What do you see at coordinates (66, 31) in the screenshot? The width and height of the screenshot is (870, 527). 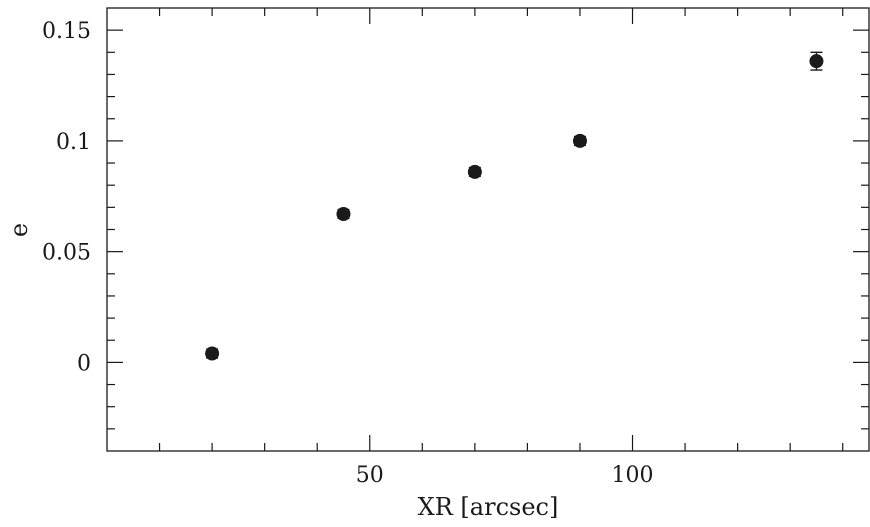 I see `y-tick-label: 0.15` at bounding box center [66, 31].